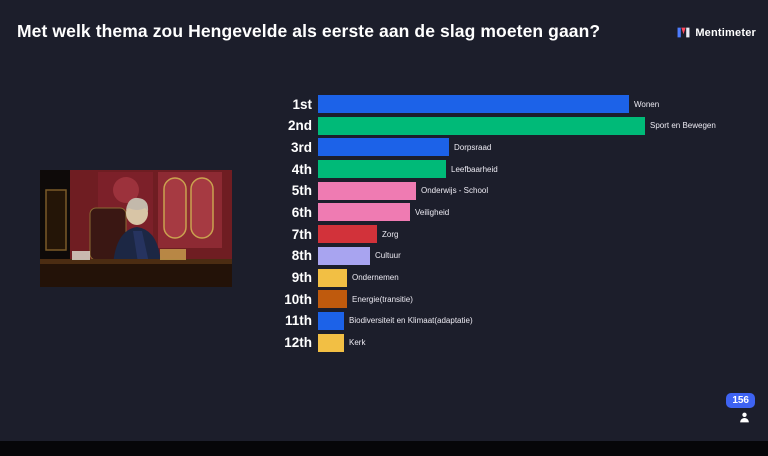 This screenshot has width=768, height=456. What do you see at coordinates (740, 400) in the screenshot?
I see `participant-count-badge: 156` at bounding box center [740, 400].